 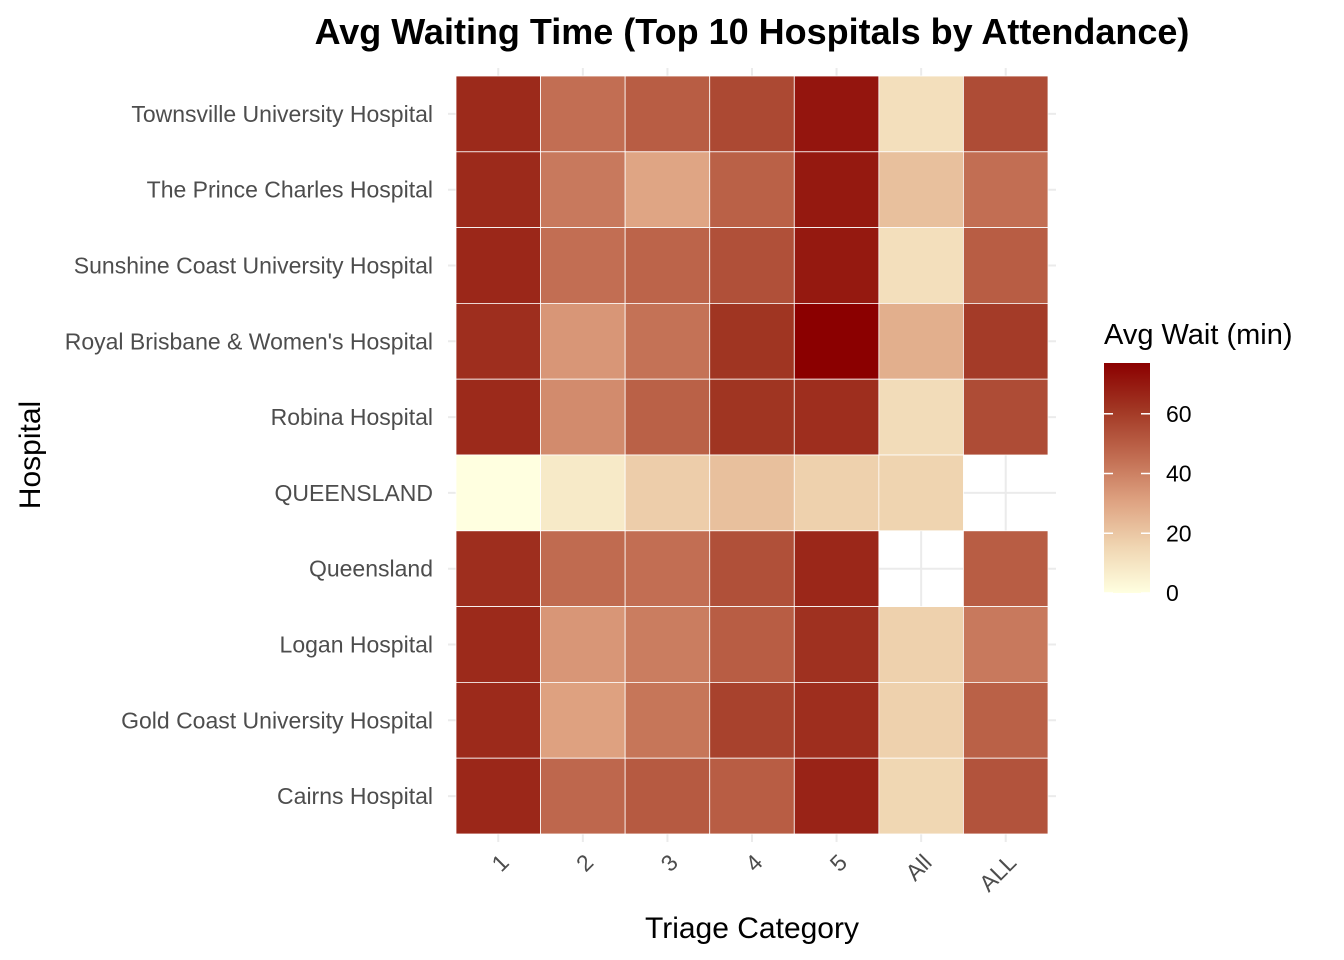 What do you see at coordinates (355, 796) in the screenshot?
I see `y-tick-label: Cairns Hospital` at bounding box center [355, 796].